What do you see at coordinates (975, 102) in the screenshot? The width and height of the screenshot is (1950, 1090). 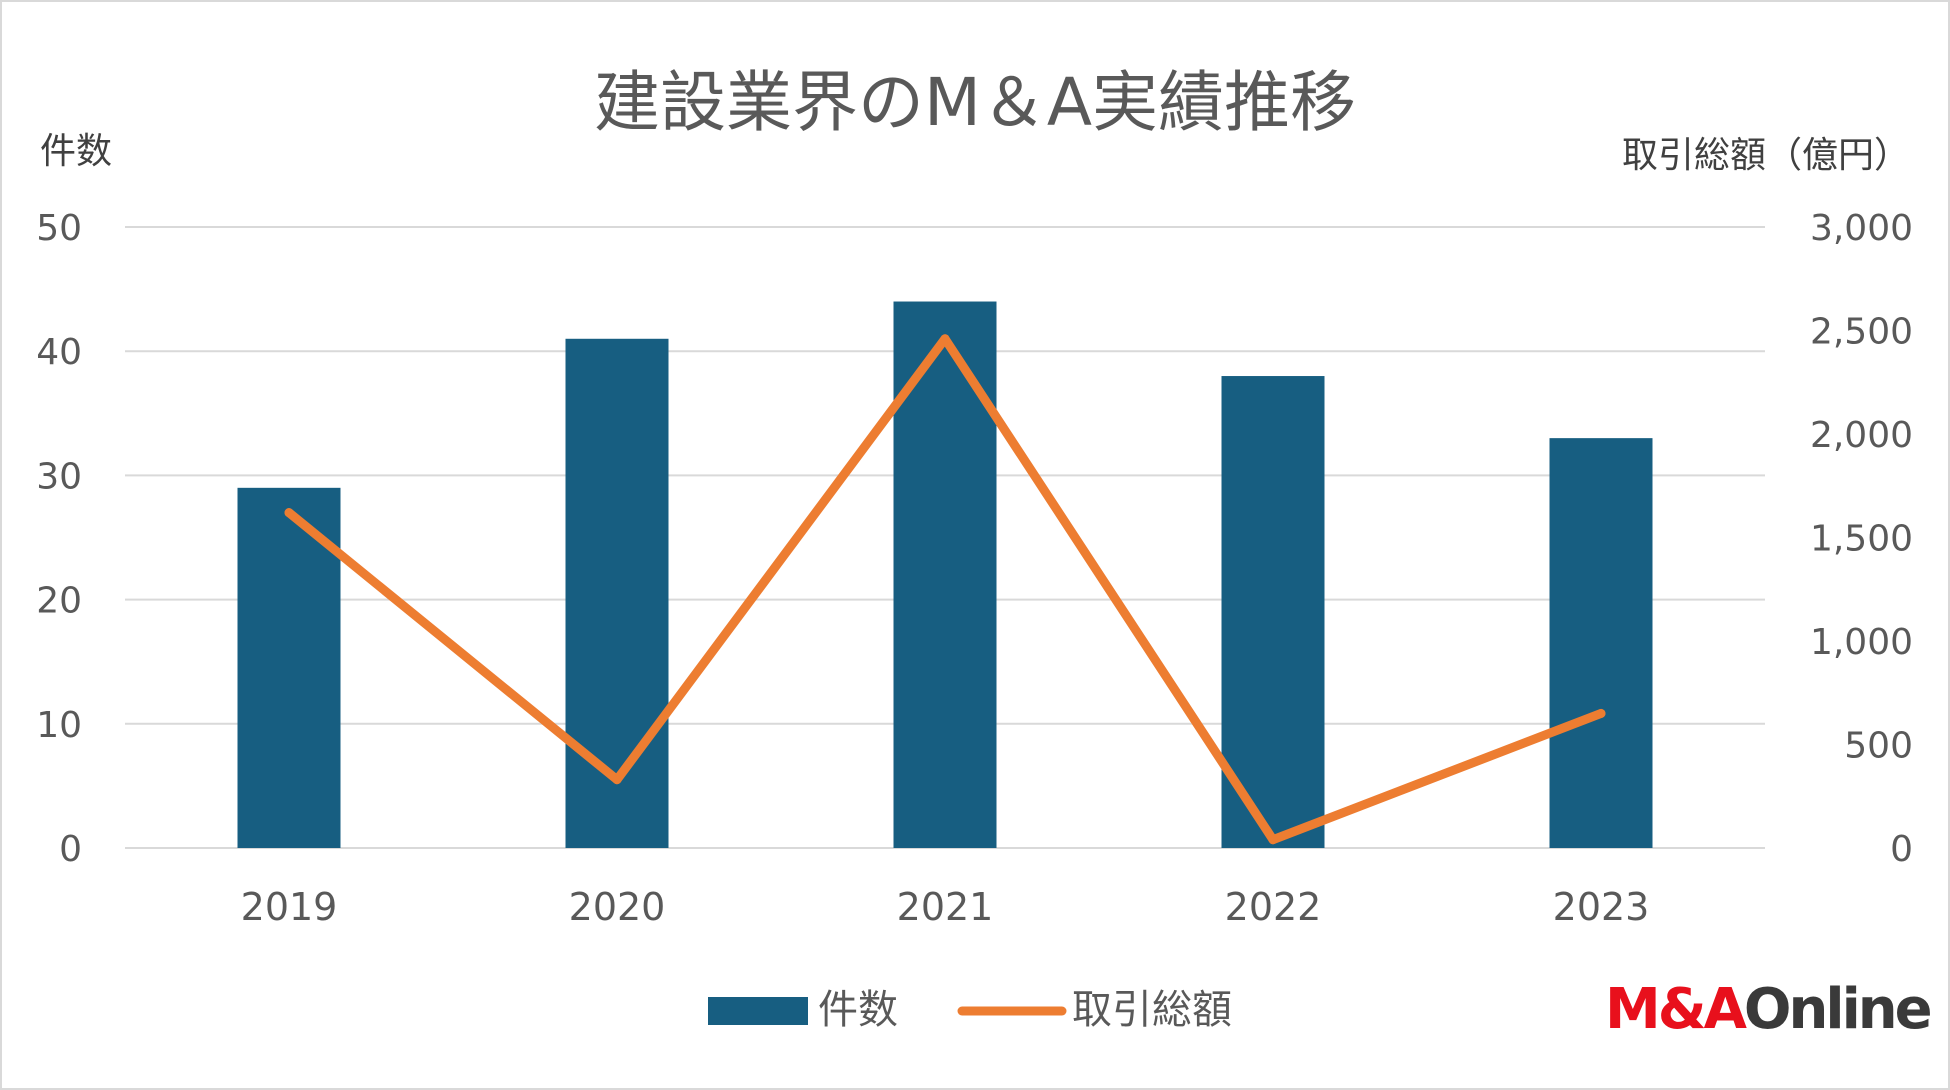 I see `chart-title: 建設業界のM＆A実績推移` at bounding box center [975, 102].